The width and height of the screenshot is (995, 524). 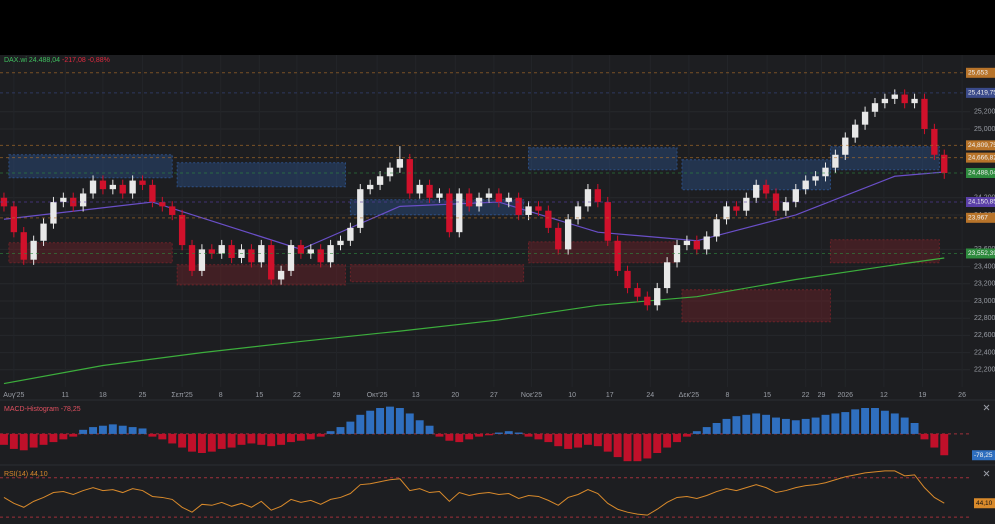 I want to click on macd-label: MACD-Histogram, so click(x=31, y=409).